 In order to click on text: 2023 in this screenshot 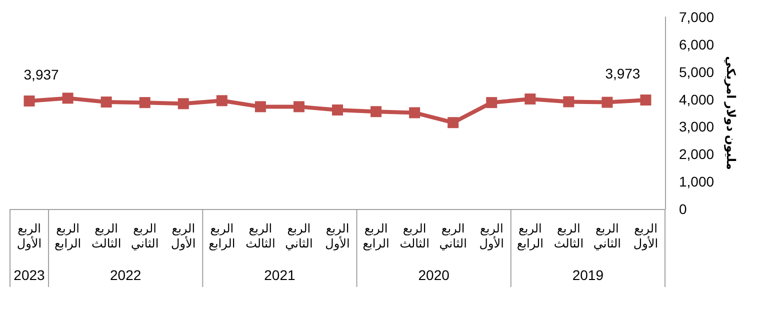, I will do `click(30, 275)`.